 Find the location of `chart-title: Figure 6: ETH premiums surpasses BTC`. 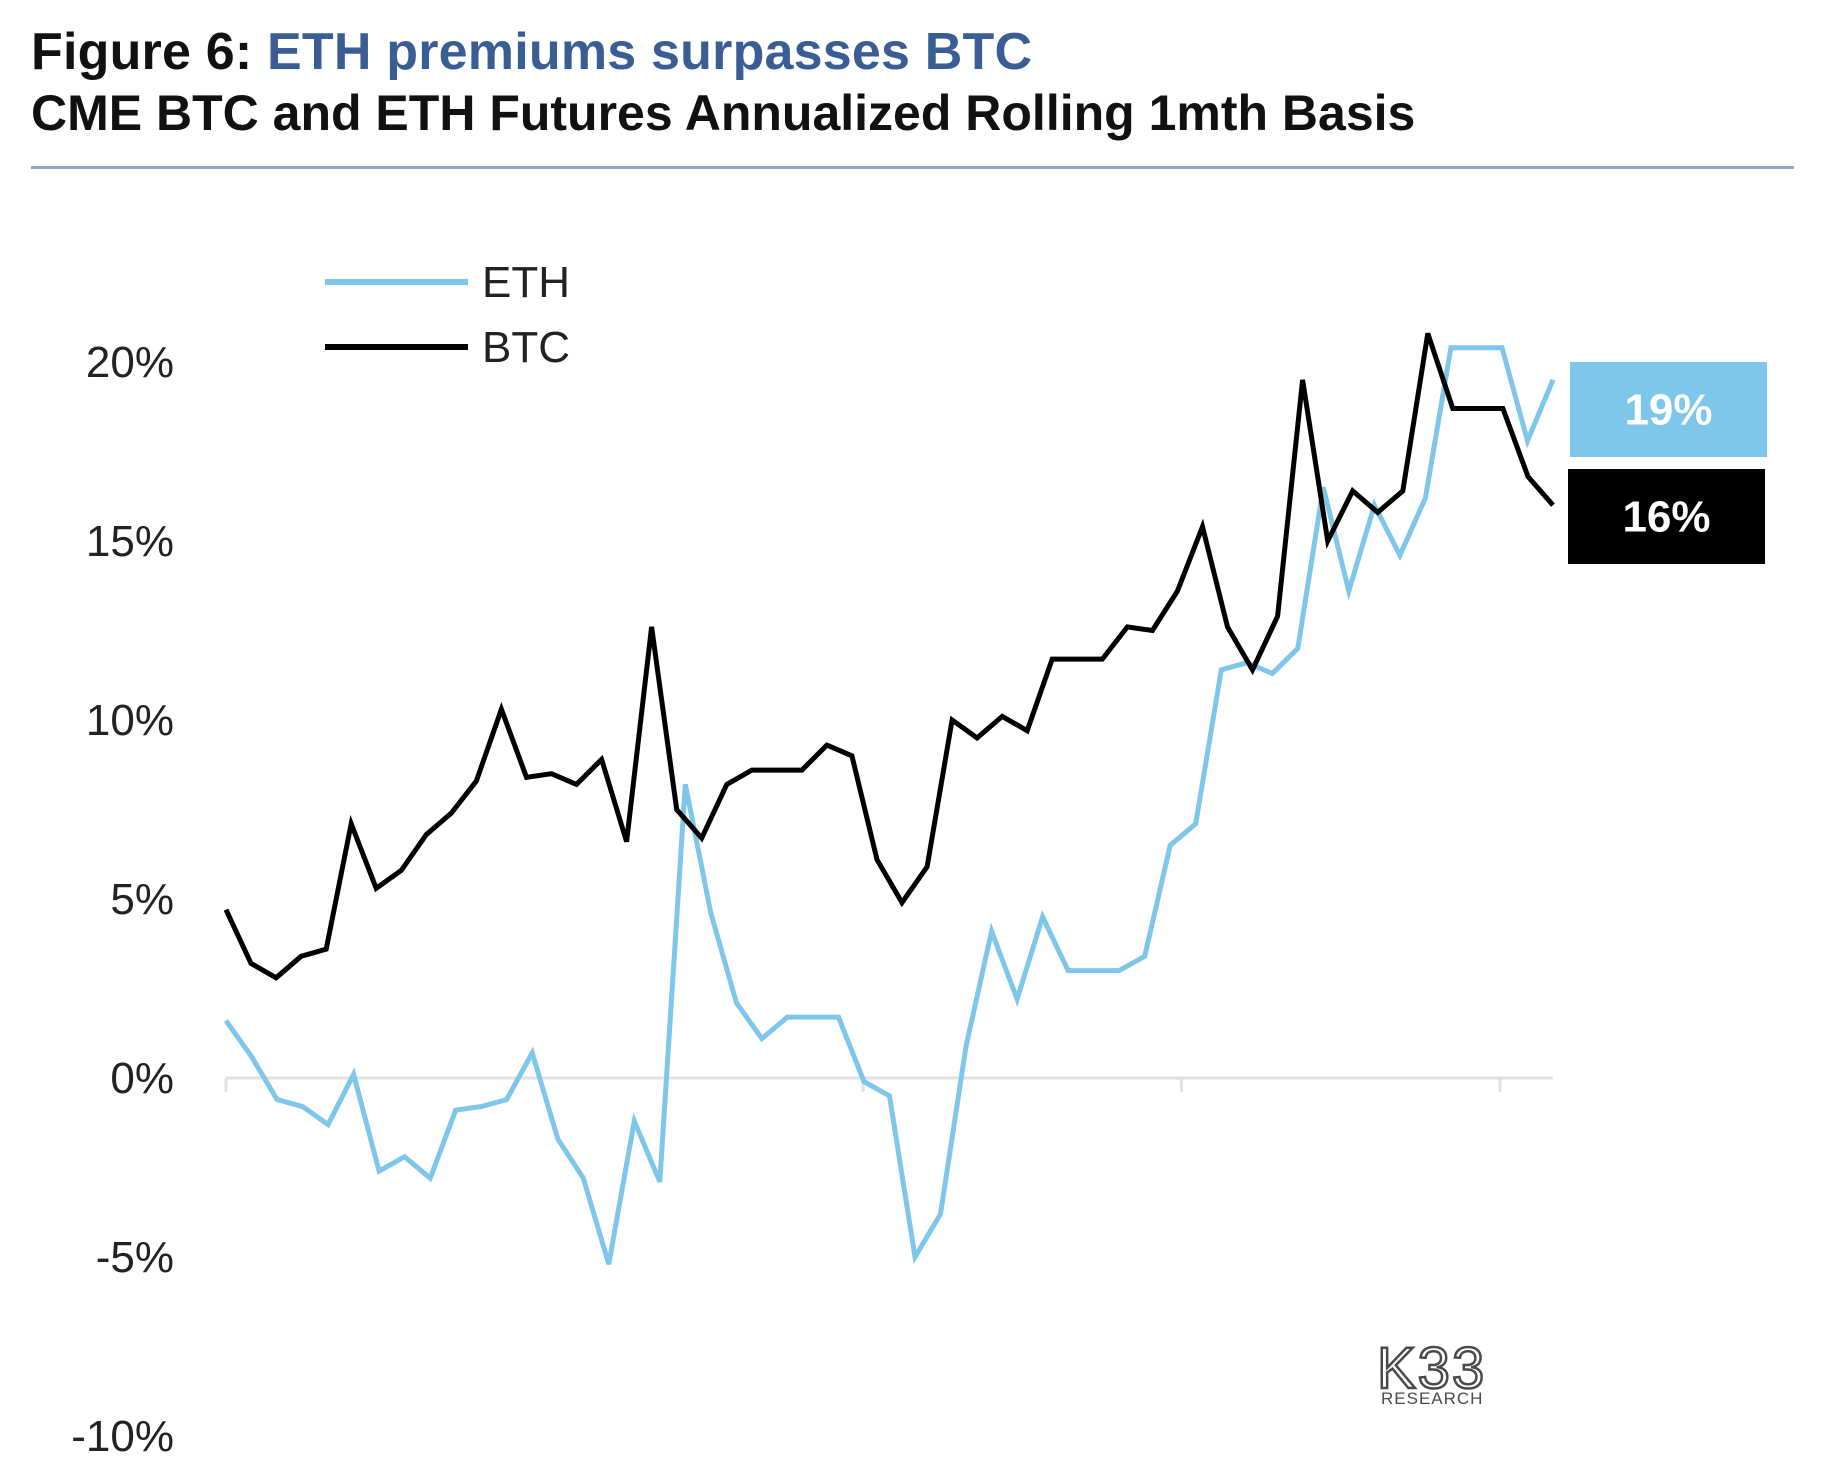

chart-title: Figure 6: ETH premiums surpasses BTC is located at coordinates (531, 52).